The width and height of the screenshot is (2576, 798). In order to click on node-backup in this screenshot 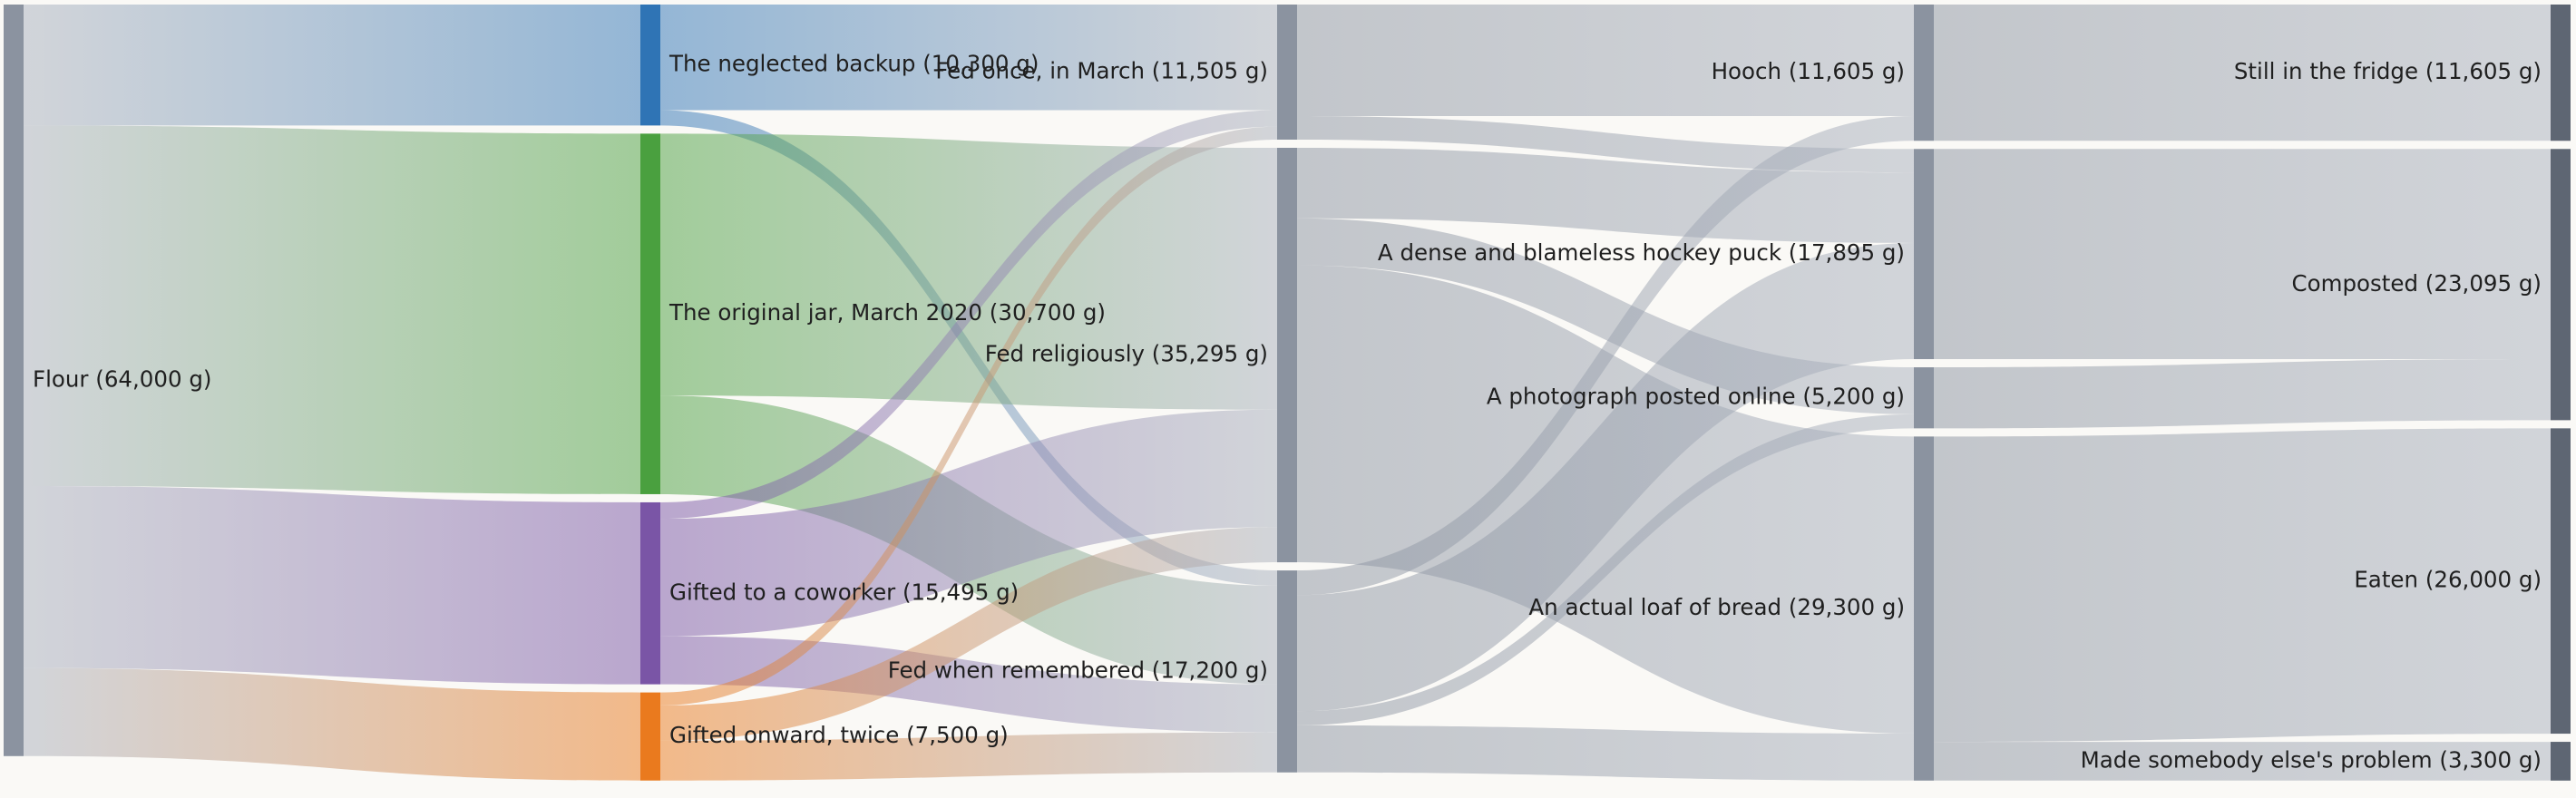, I will do `click(650, 65)`.